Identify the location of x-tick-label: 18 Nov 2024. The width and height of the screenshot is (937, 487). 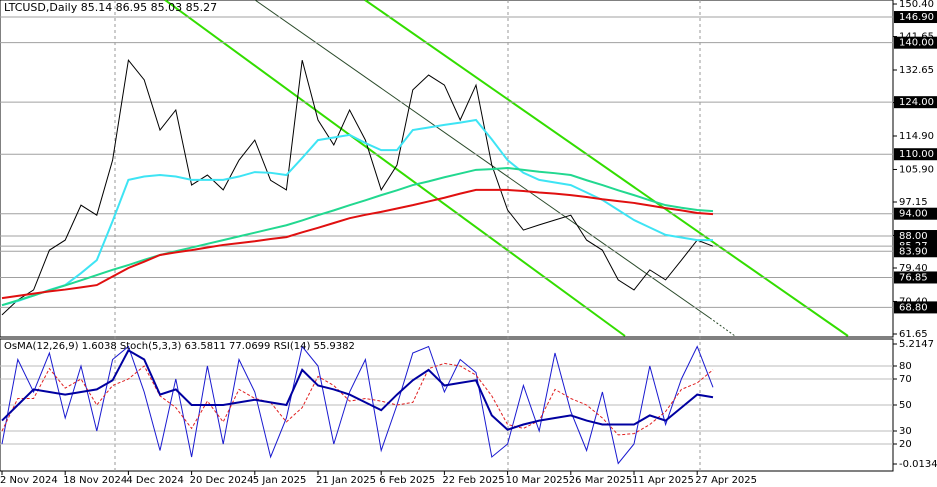
(95, 480).